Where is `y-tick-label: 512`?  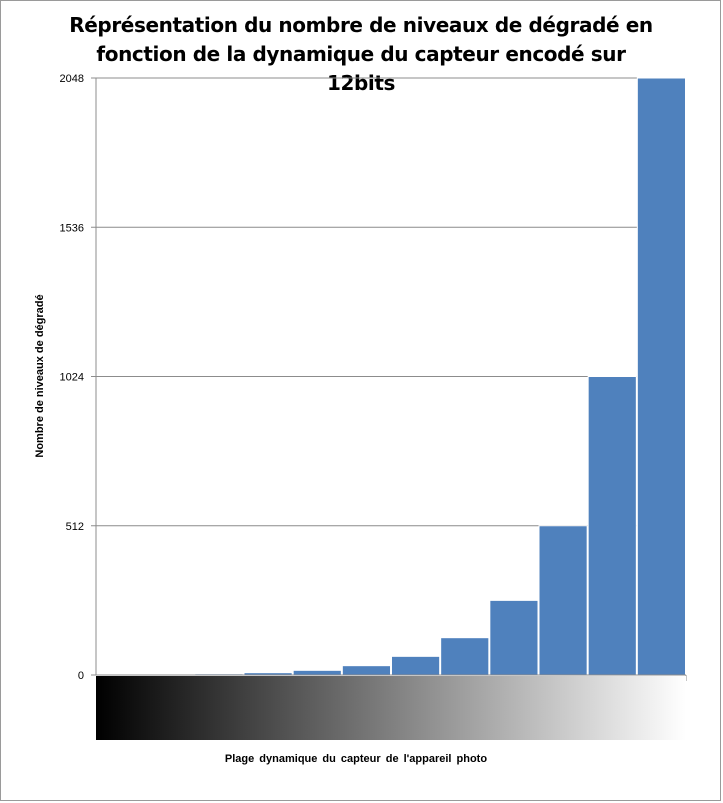 y-tick-label: 512 is located at coordinates (75, 527).